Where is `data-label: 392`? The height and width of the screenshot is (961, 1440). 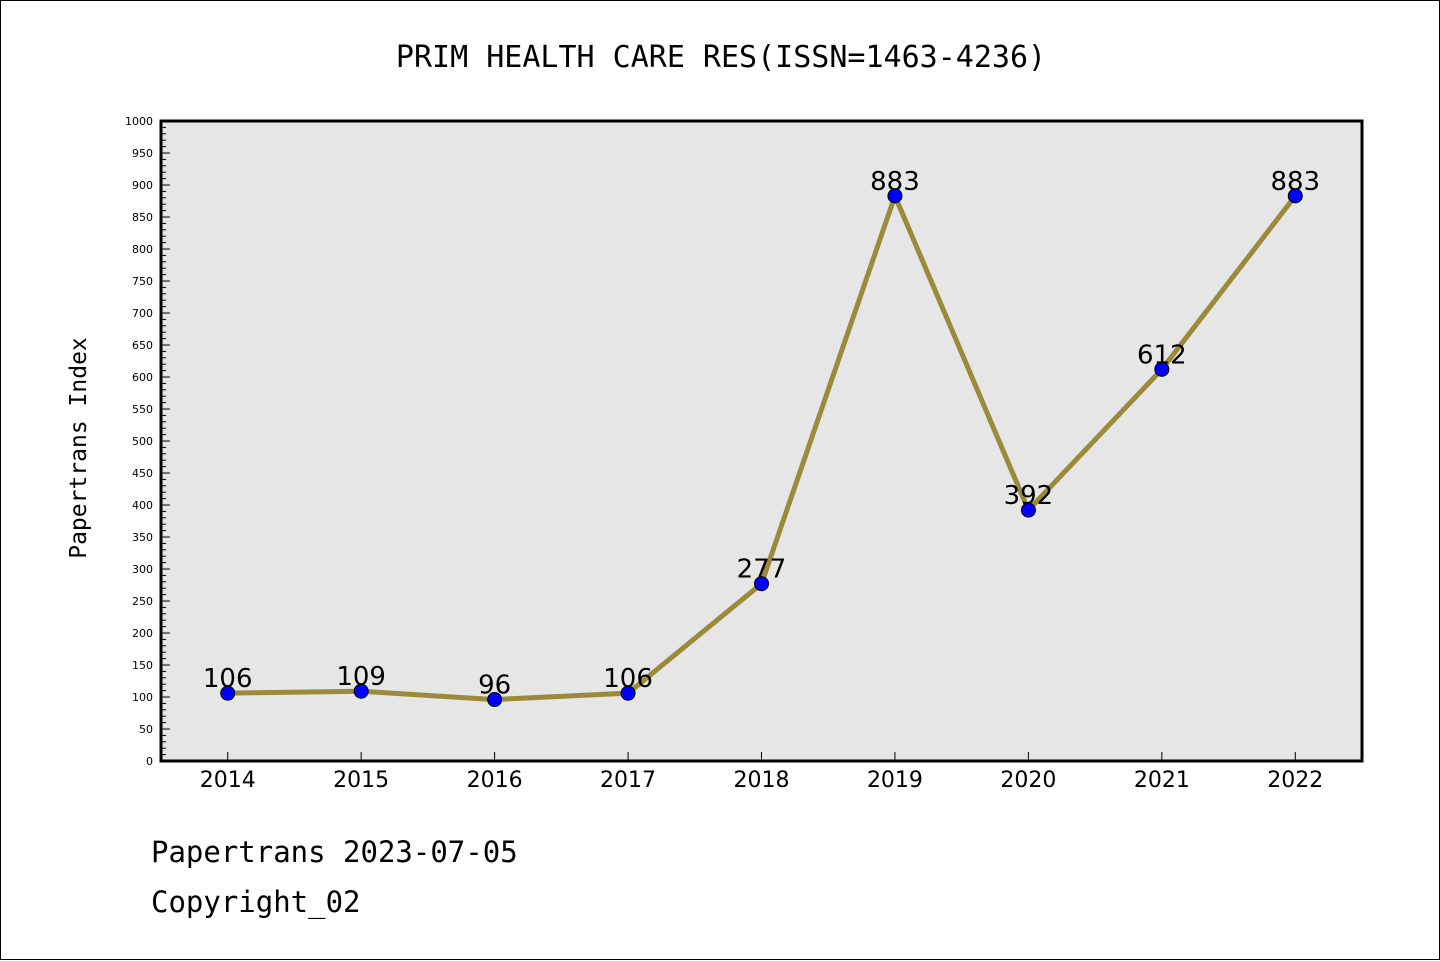
data-label: 392 is located at coordinates (1029, 496).